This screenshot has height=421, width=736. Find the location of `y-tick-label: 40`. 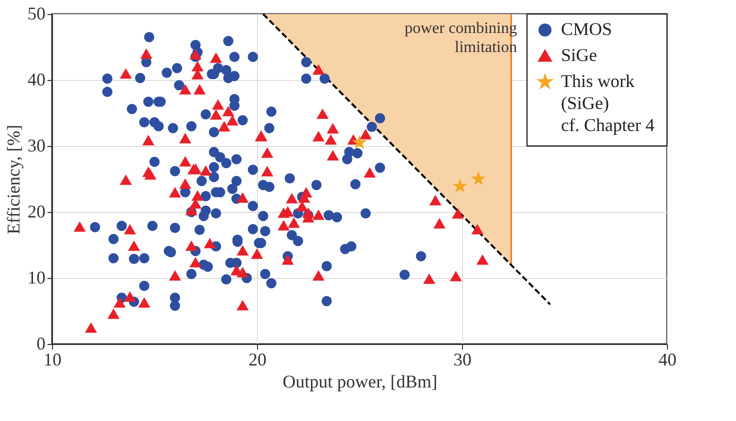

y-tick-label: 40 is located at coordinates (37, 80).